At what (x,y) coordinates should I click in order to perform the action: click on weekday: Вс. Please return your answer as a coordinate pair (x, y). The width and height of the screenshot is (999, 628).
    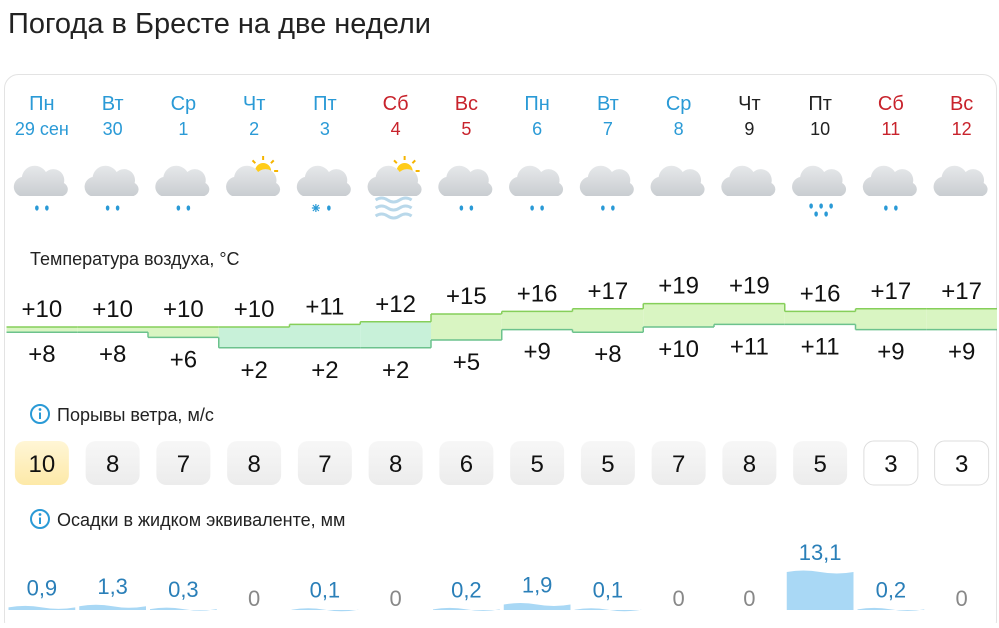
    Looking at the image, I should click on (961, 104).